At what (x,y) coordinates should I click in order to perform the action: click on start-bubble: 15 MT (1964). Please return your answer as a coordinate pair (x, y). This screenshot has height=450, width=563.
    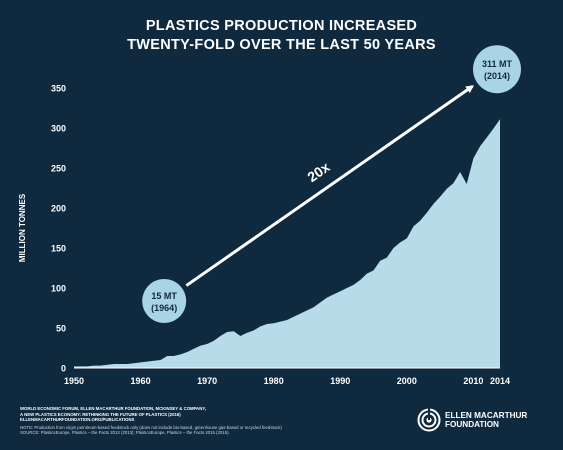
    Looking at the image, I should click on (164, 301).